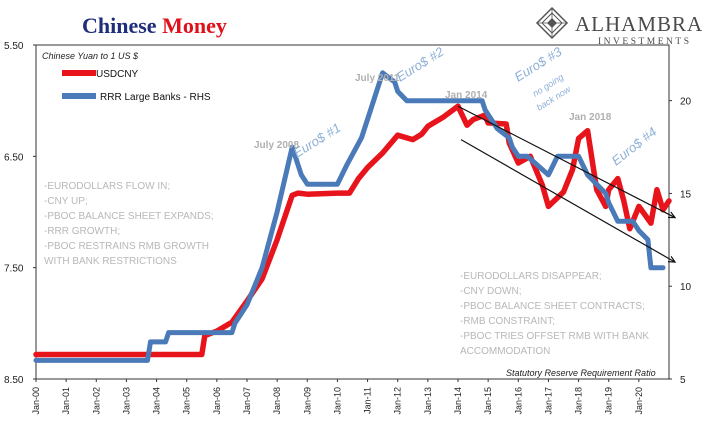  Describe the element at coordinates (686, 194) in the screenshot. I see `right-tick-label: 15` at that location.